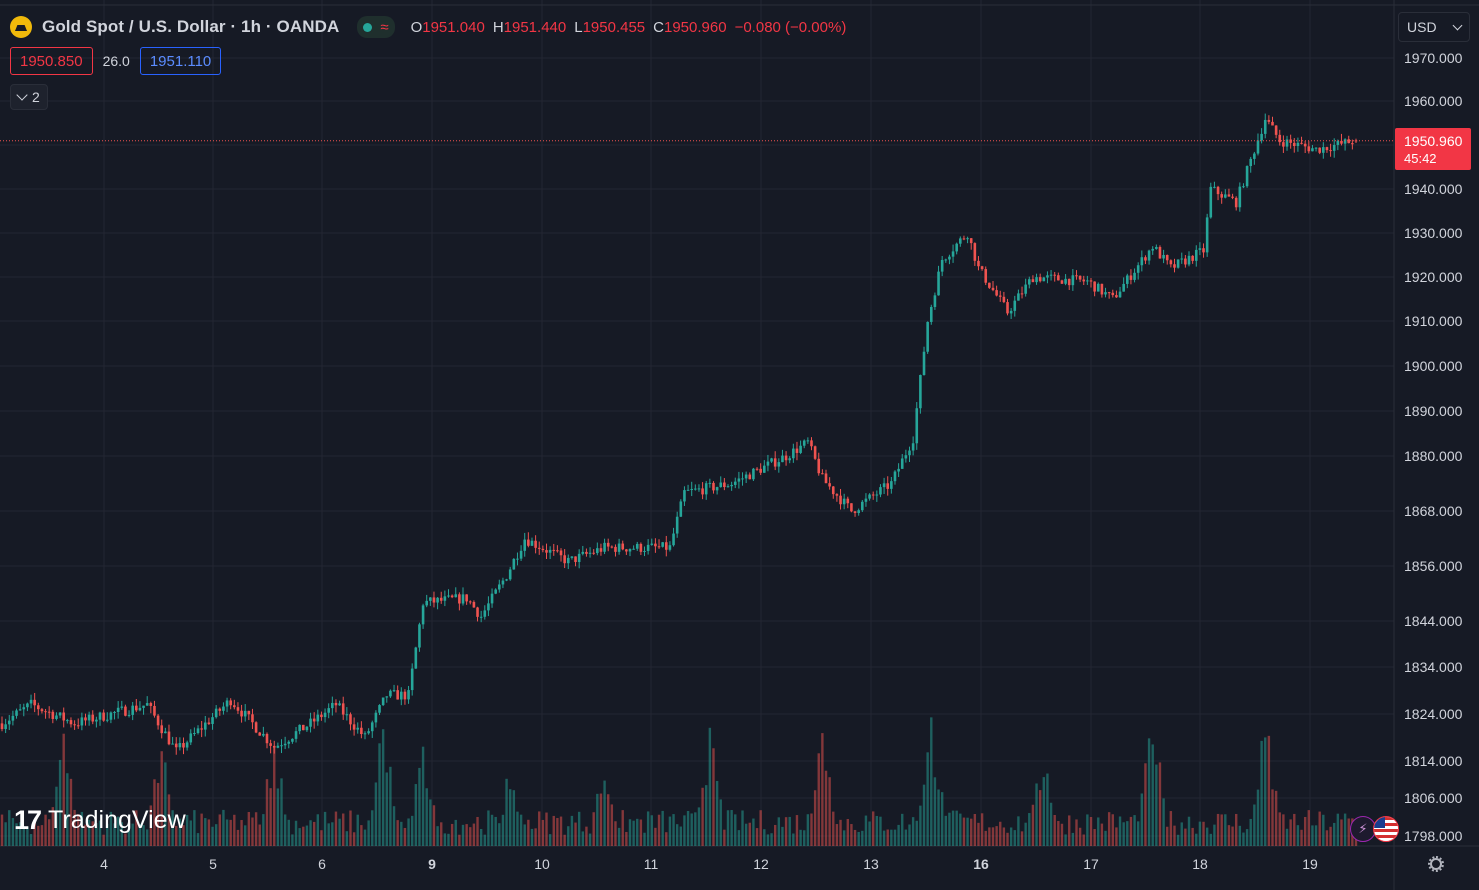  What do you see at coordinates (21, 27) in the screenshot?
I see `gold-bars-icon` at bounding box center [21, 27].